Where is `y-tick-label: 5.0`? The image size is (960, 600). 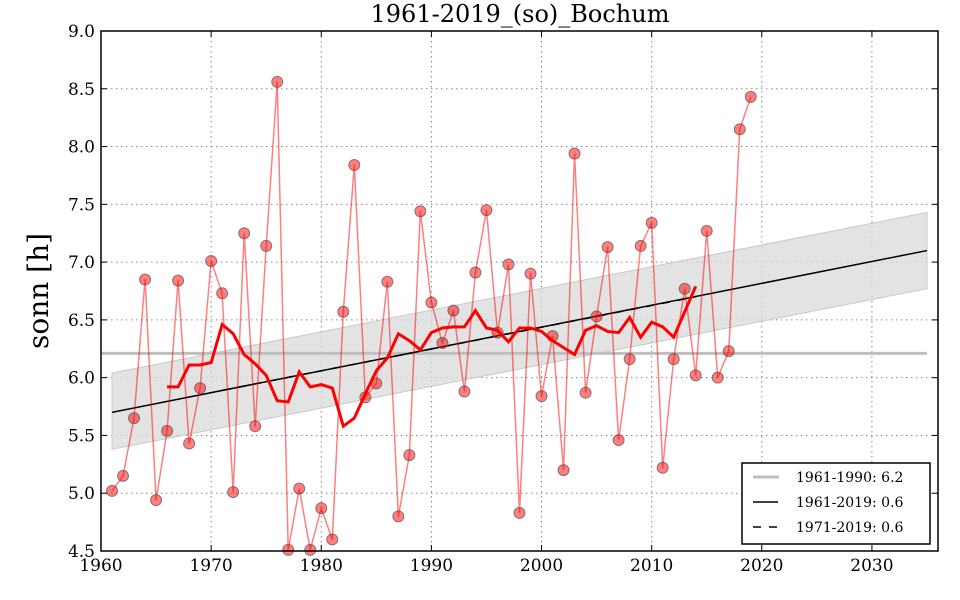 y-tick-label: 5.0 is located at coordinates (81, 494).